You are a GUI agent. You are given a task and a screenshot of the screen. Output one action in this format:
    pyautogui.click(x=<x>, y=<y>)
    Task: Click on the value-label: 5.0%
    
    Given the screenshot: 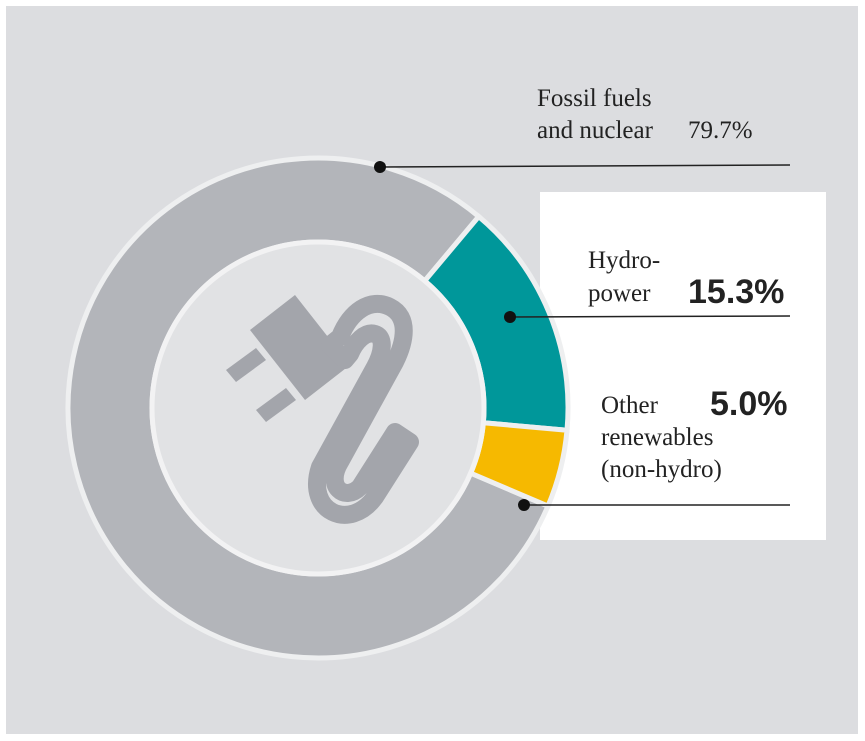 What is the action you would take?
    pyautogui.click(x=749, y=404)
    